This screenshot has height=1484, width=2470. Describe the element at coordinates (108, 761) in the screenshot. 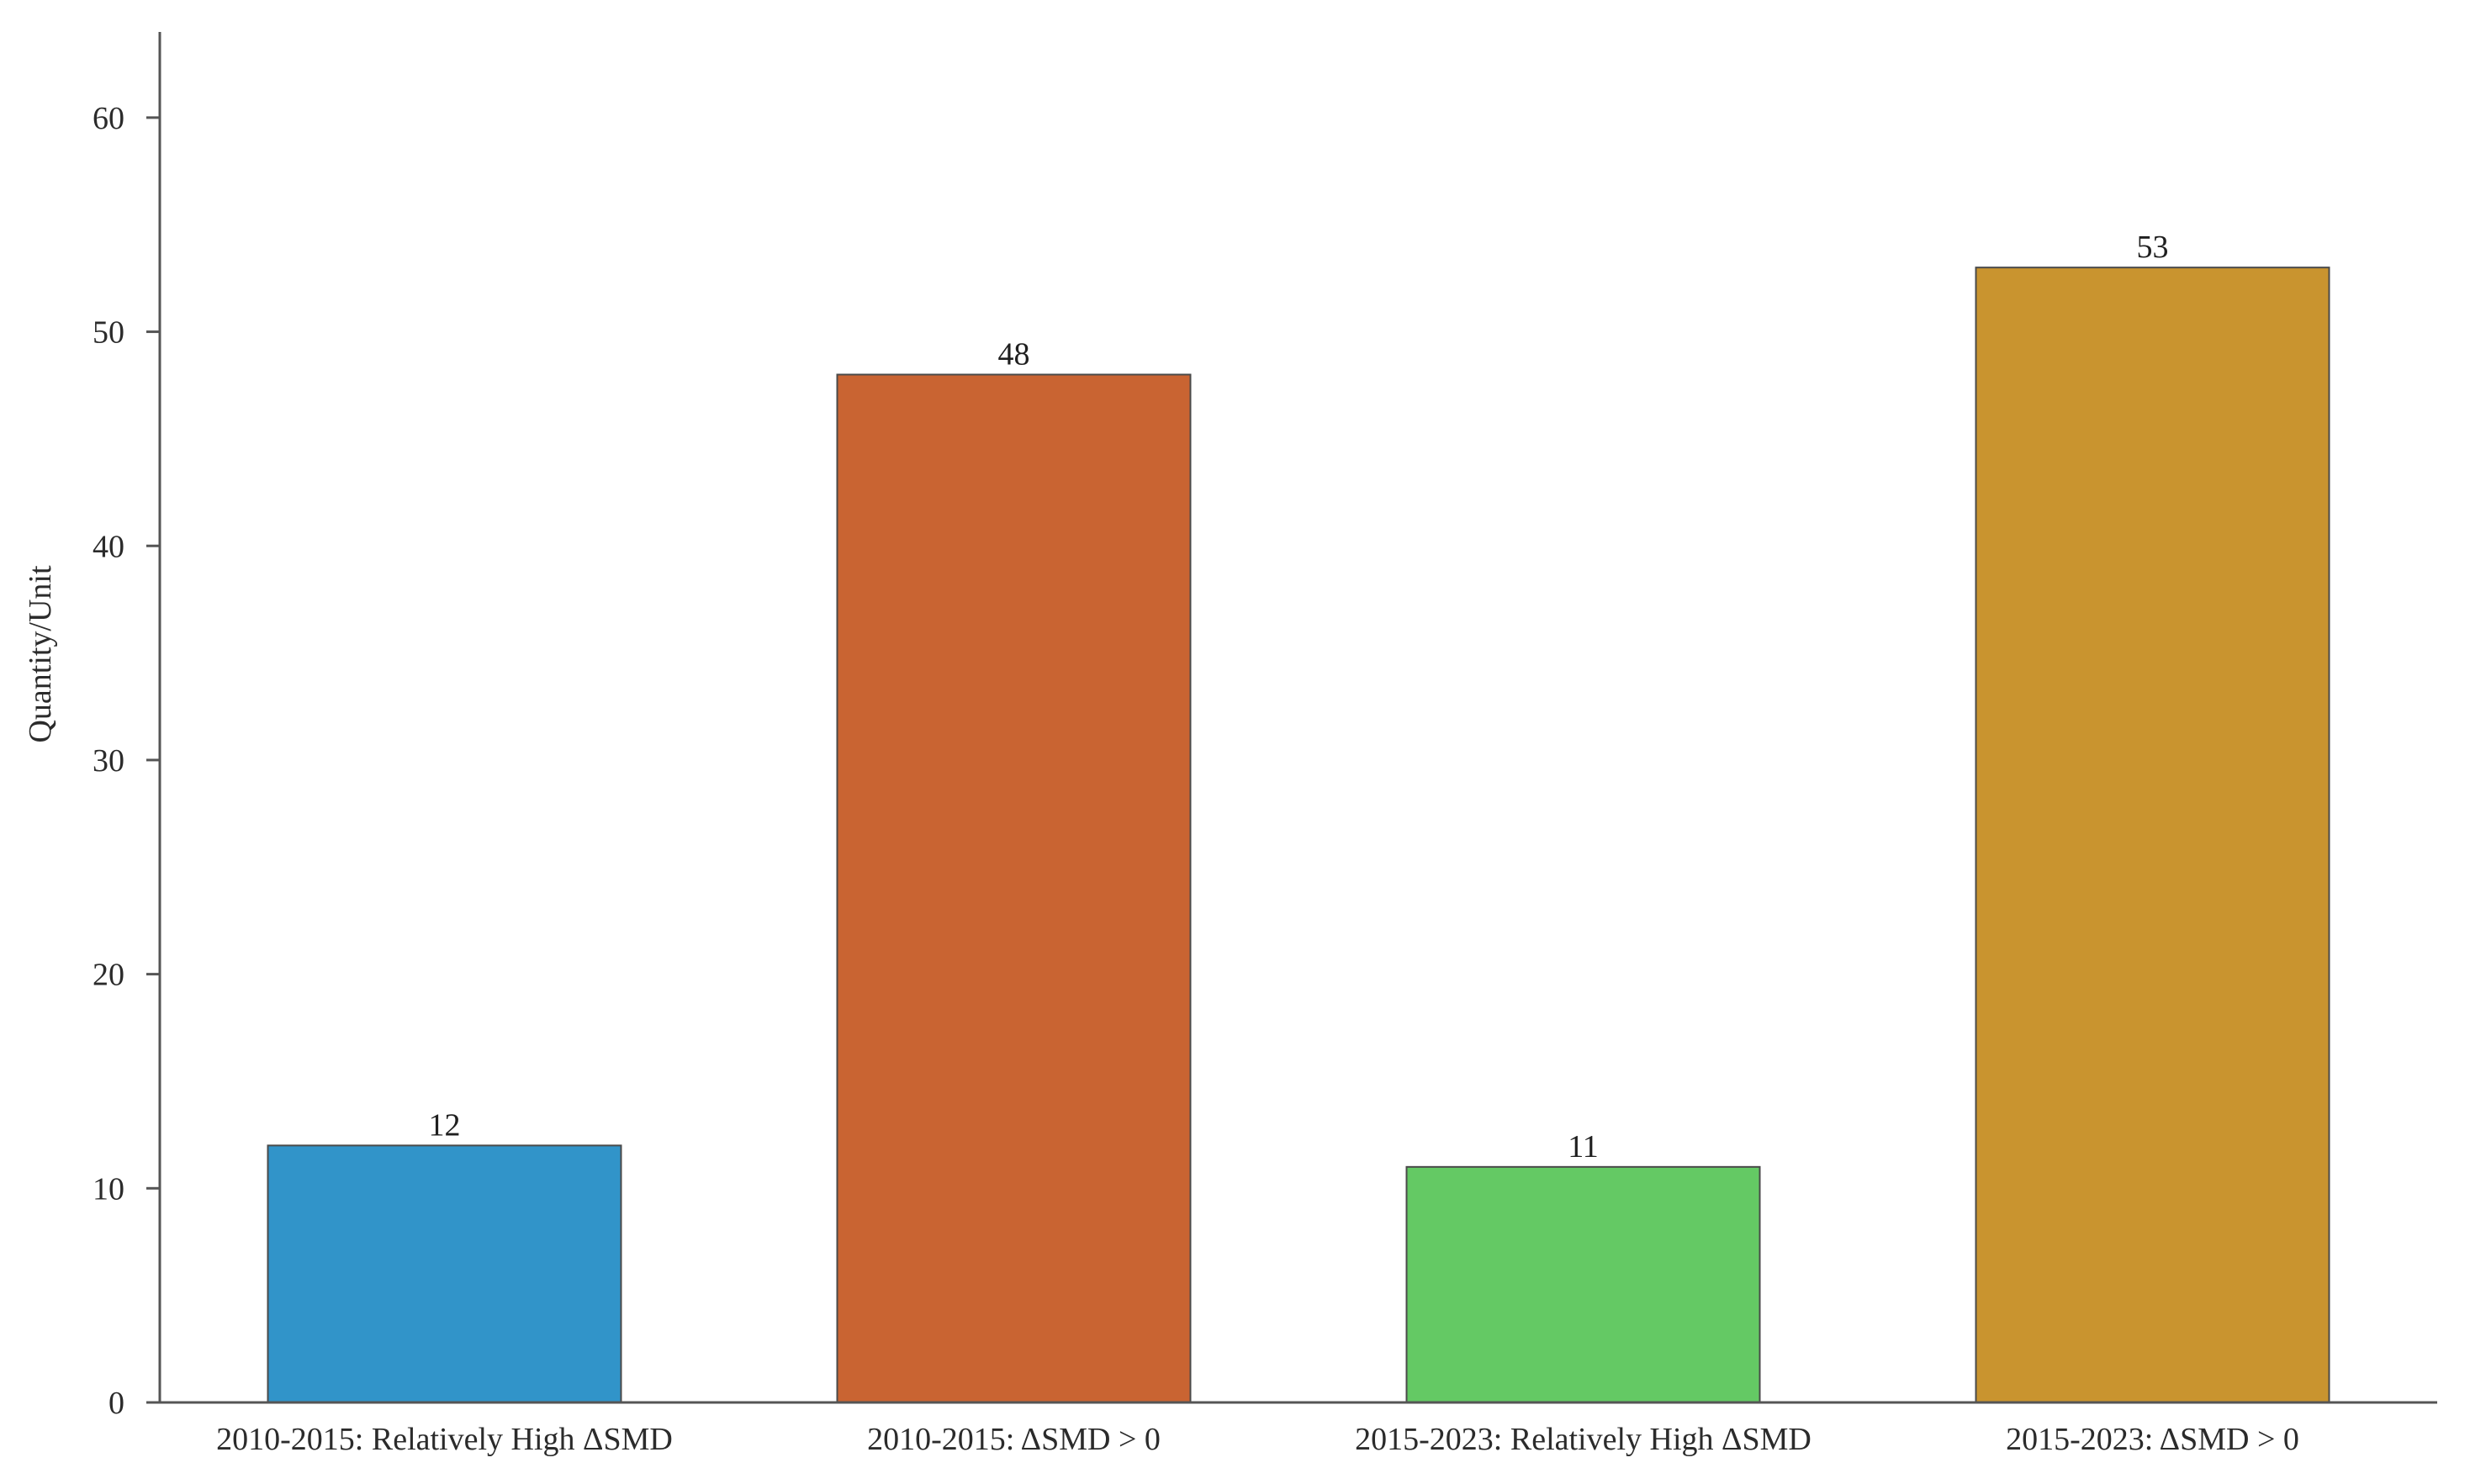

I see `y-tick-label: 30` at that location.